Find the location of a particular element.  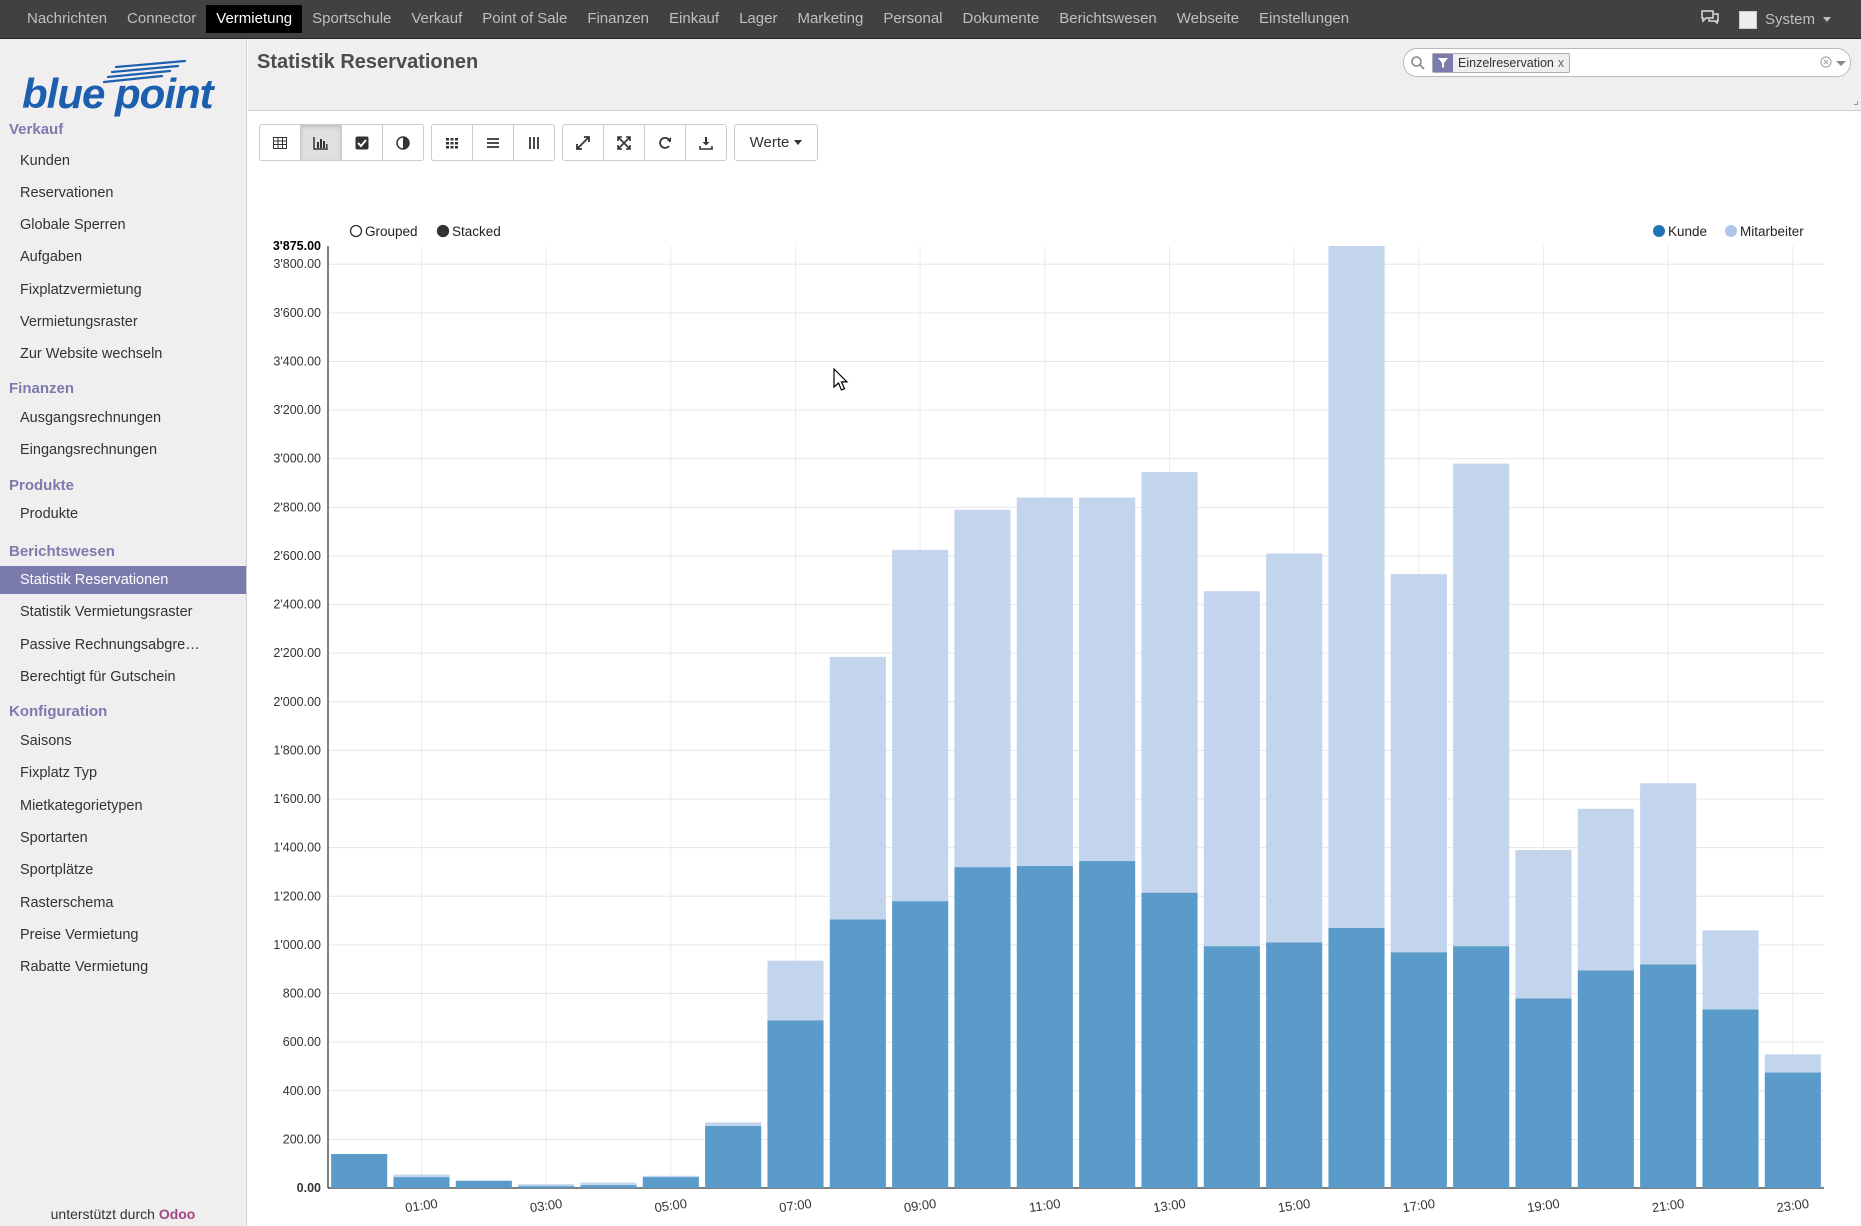

top-menu-item: Lager is located at coordinates (758, 18).